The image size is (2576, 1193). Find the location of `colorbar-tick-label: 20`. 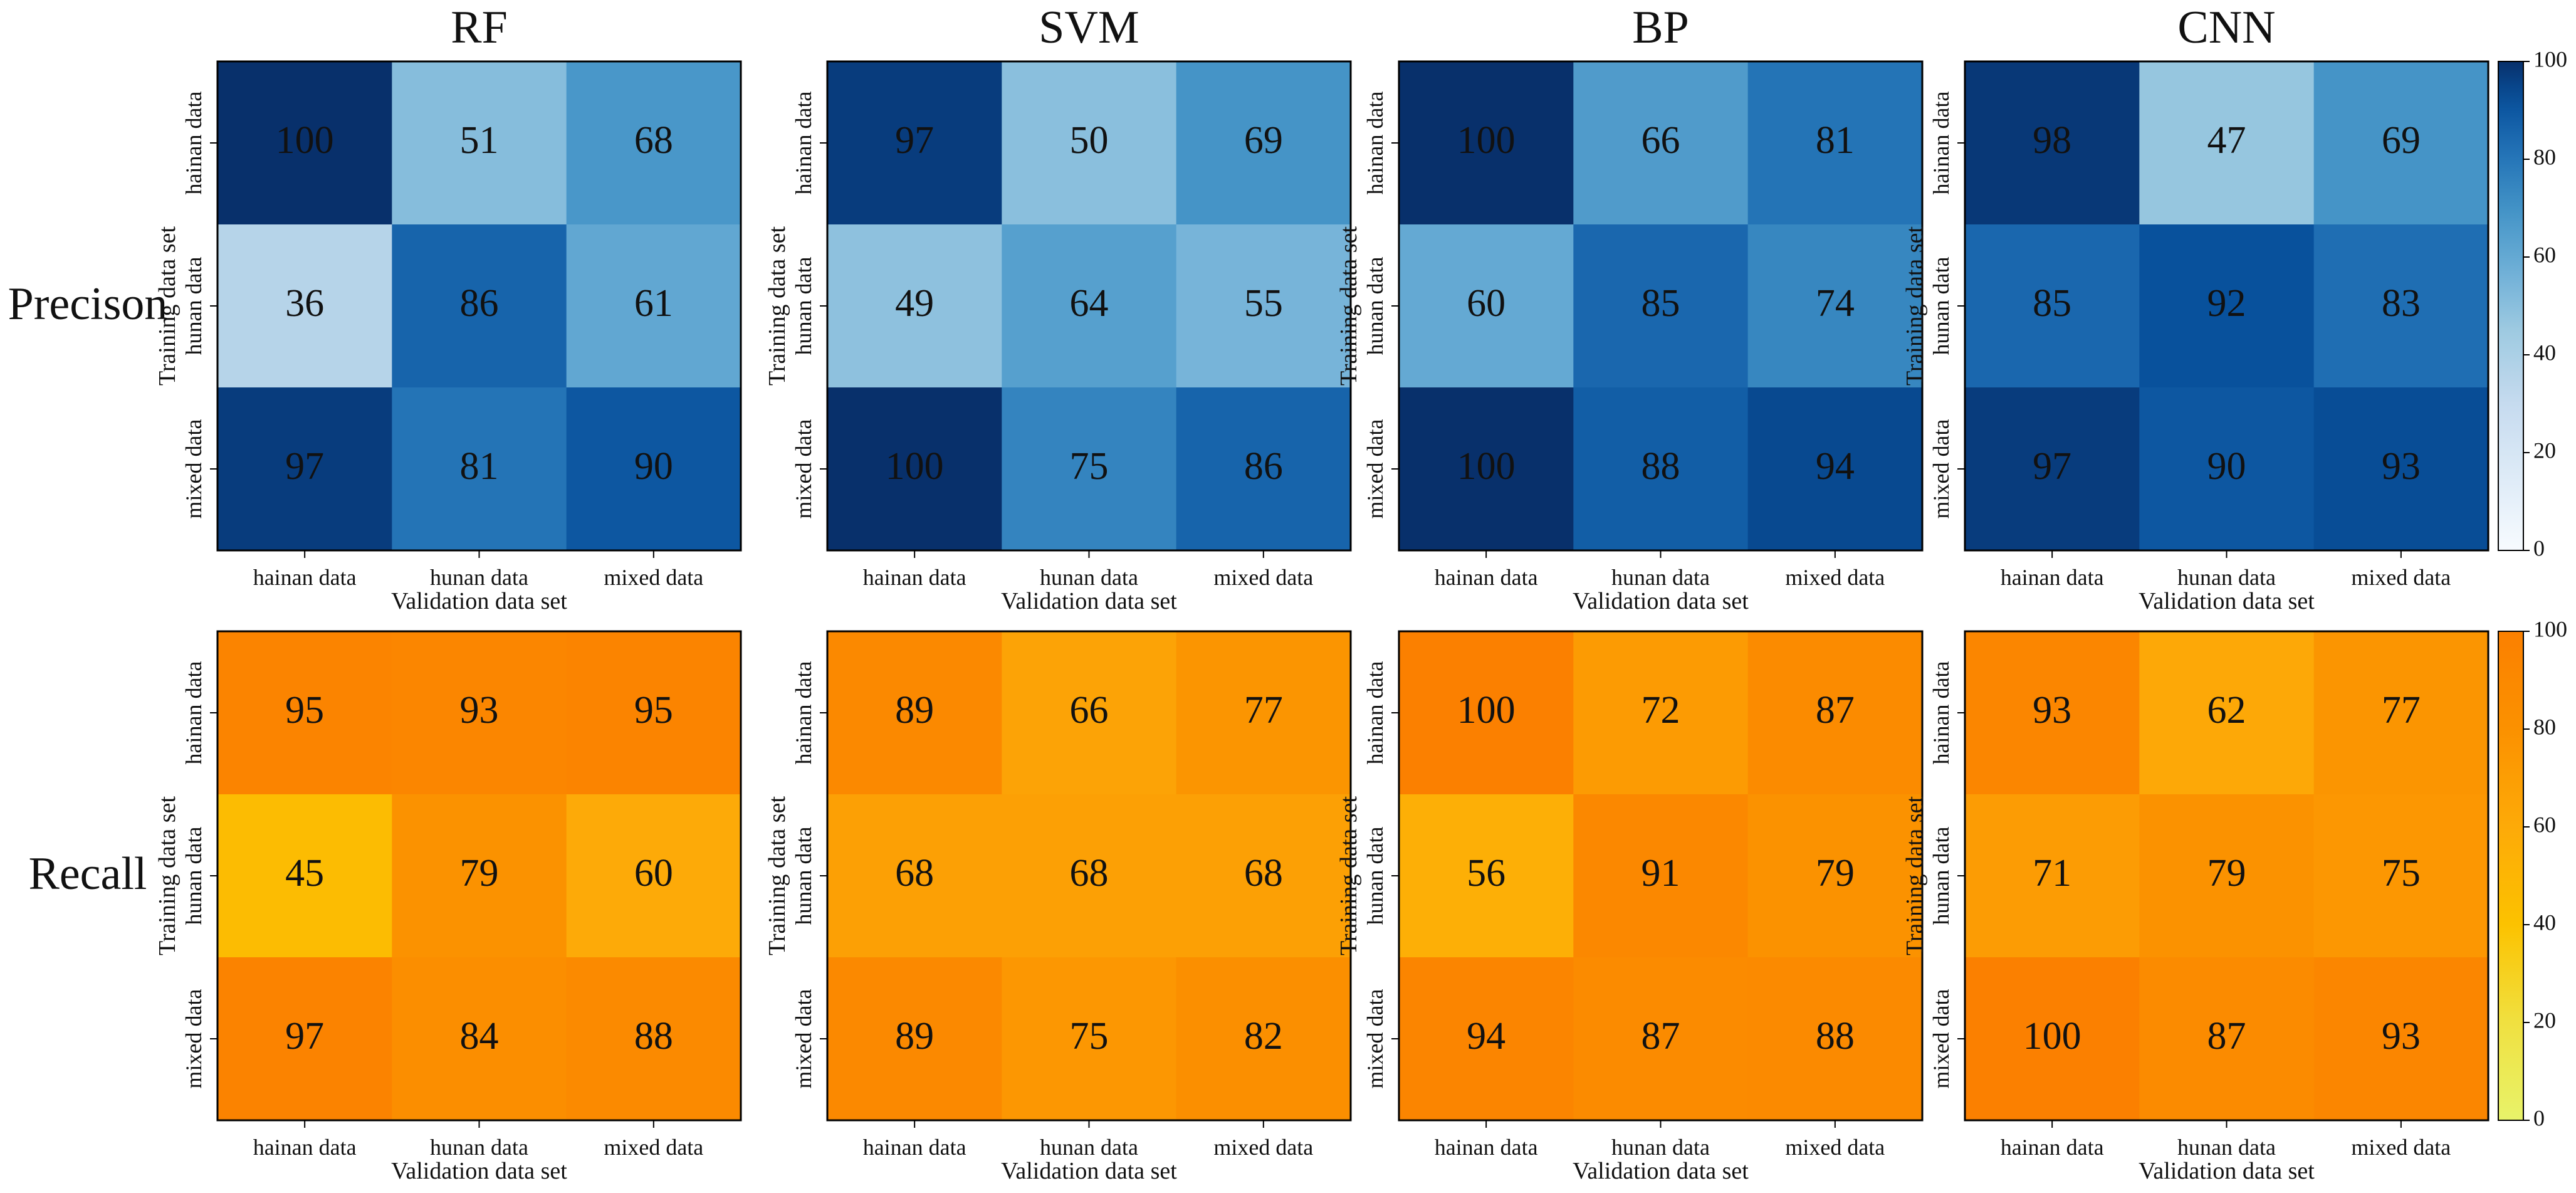

colorbar-tick-label: 20 is located at coordinates (2544, 451).